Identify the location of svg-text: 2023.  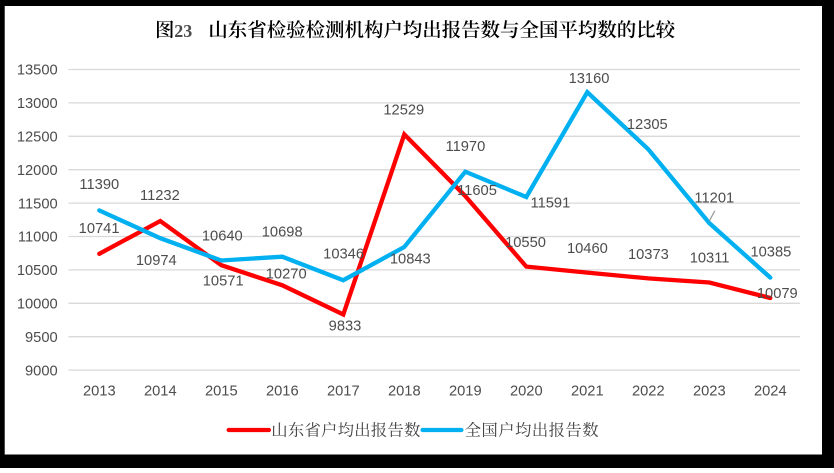
(709, 392).